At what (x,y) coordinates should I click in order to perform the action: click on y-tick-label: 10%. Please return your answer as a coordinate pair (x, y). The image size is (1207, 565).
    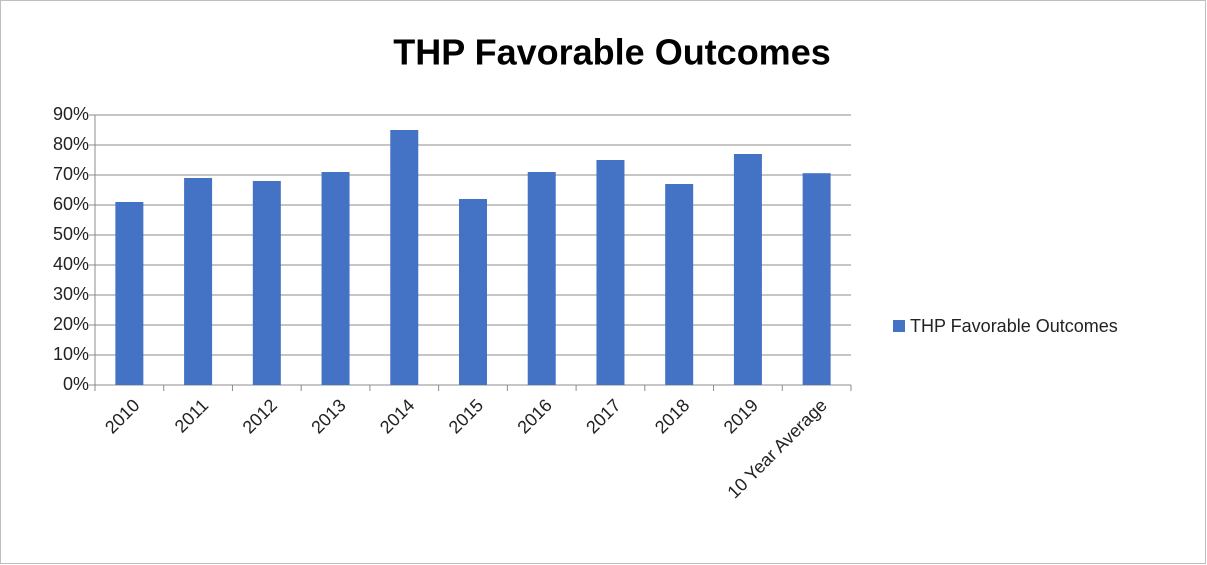
    Looking at the image, I should click on (71, 354).